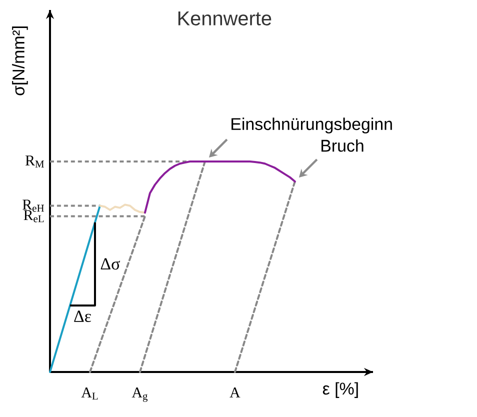 The height and width of the screenshot is (417, 477). Describe the element at coordinates (312, 126) in the screenshot. I see `text: Einschnürungsbeginn` at that location.